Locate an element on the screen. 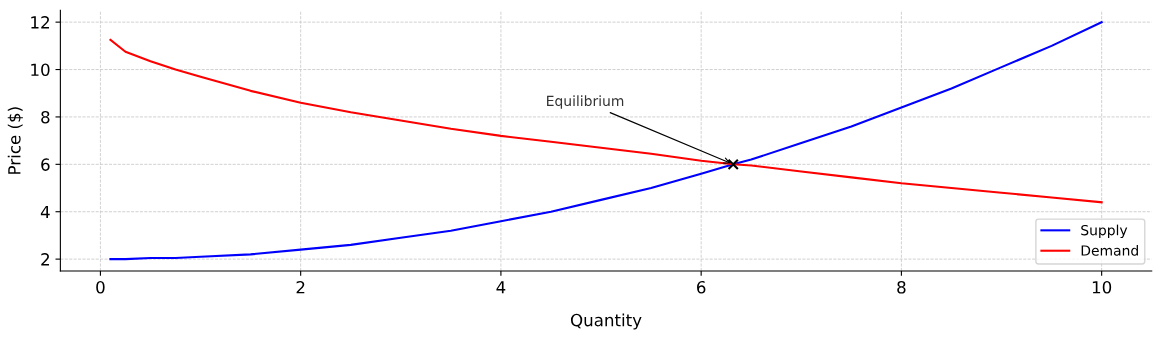  y-tick-label: 8 is located at coordinates (45, 117).